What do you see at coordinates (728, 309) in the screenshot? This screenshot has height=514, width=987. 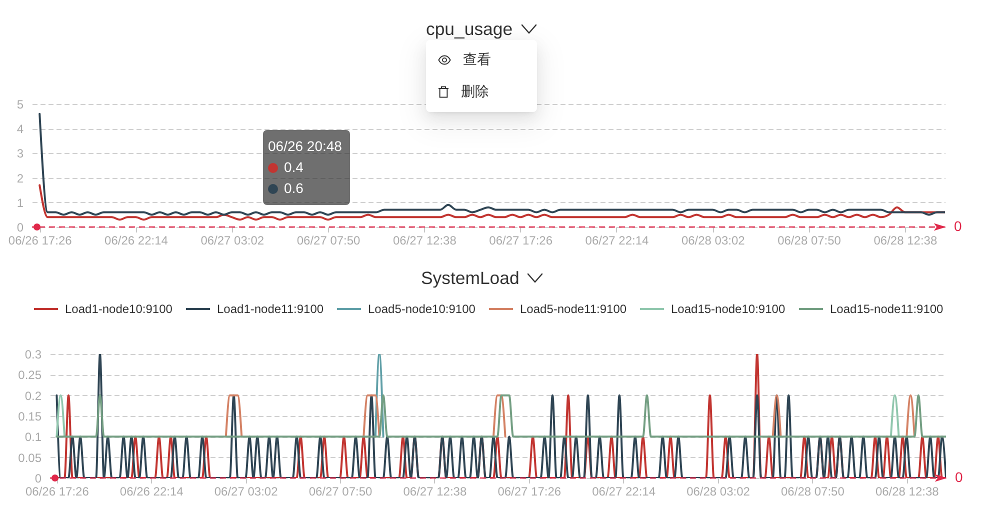 I see `legend-label: Load15-node10:9100` at bounding box center [728, 309].